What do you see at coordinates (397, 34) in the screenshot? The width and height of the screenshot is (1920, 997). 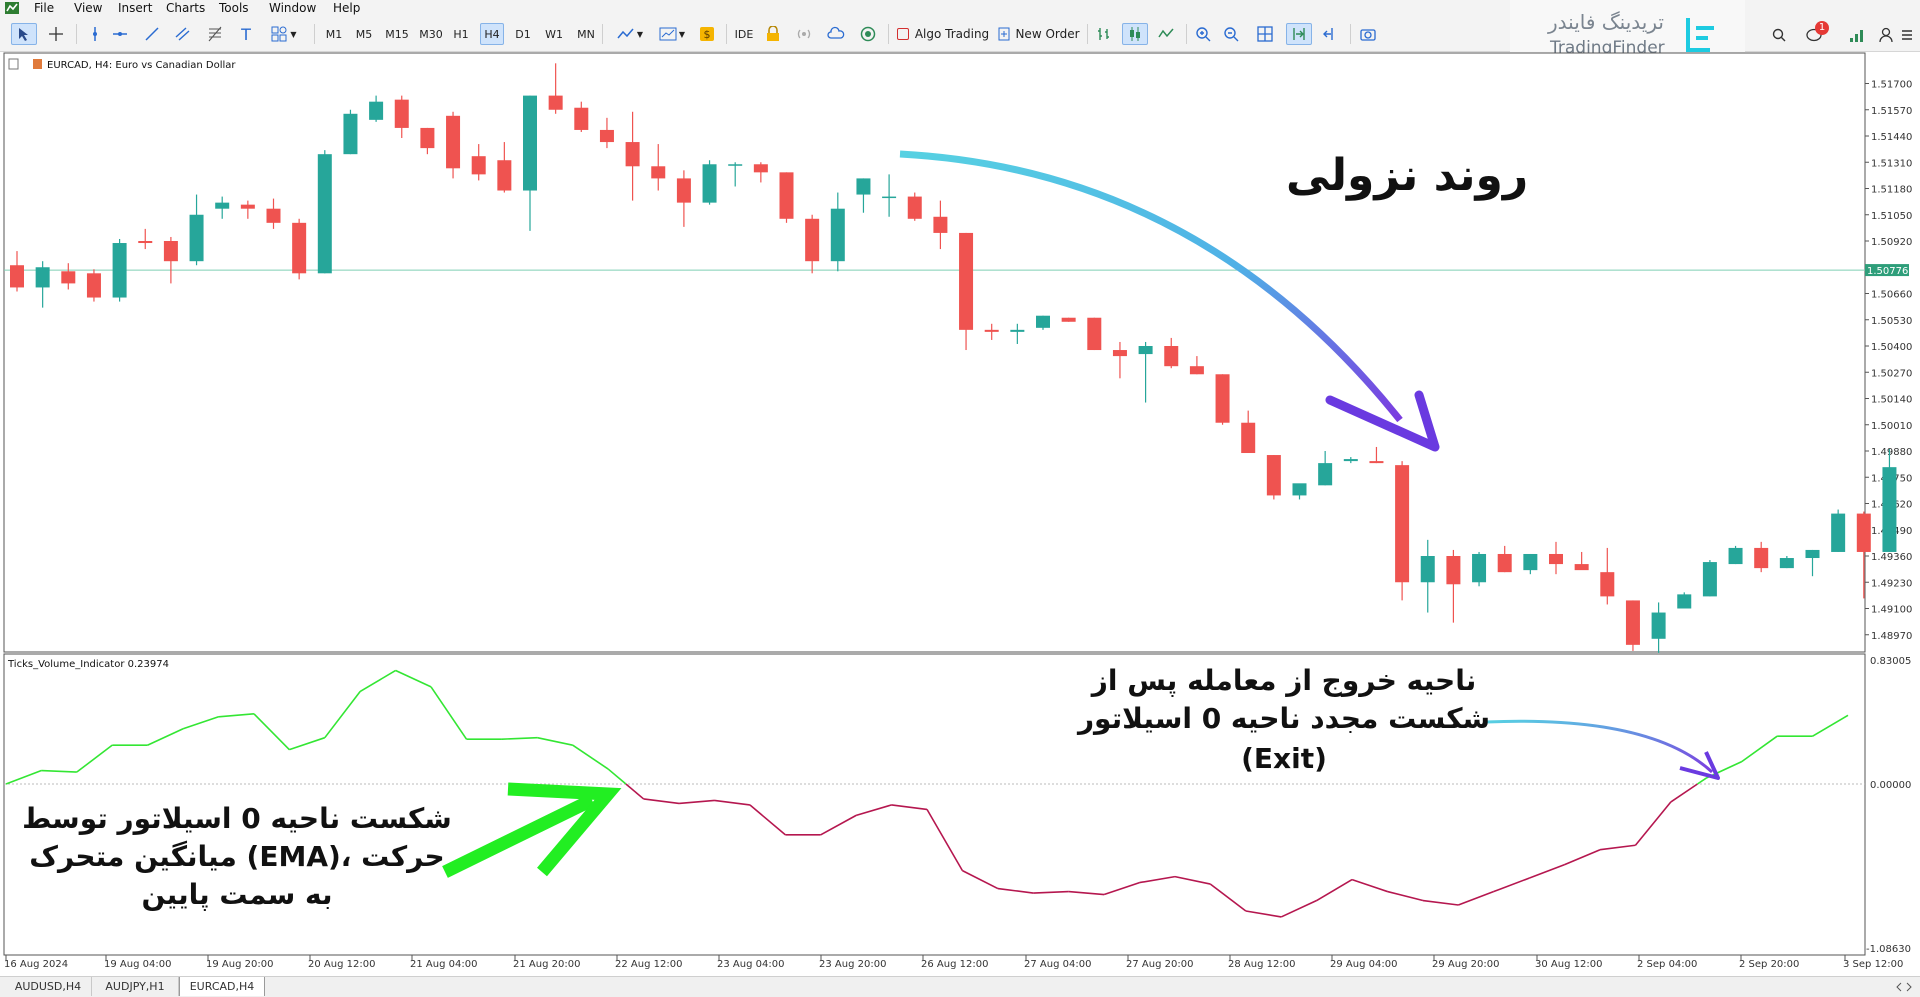 I see `timeframe-m15-button: M15` at bounding box center [397, 34].